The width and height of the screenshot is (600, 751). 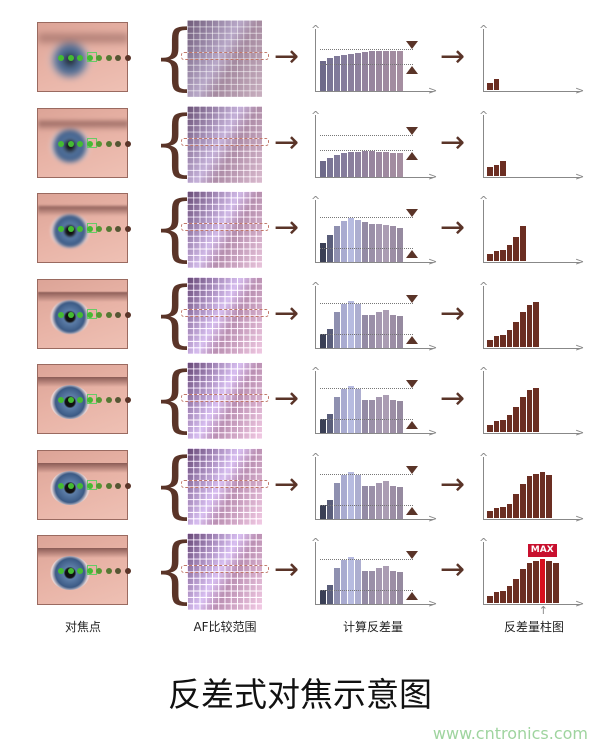 What do you see at coordinates (531, 402) in the screenshot?
I see `contrast-histogram: ^ >` at bounding box center [531, 402].